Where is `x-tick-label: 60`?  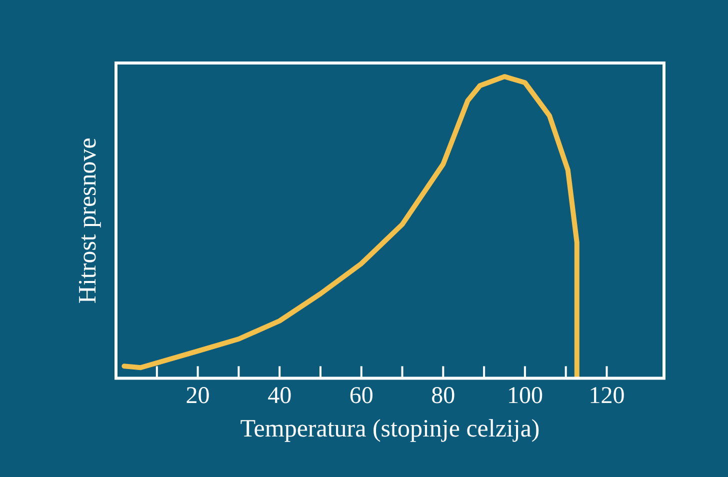 x-tick-label: 60 is located at coordinates (361, 395).